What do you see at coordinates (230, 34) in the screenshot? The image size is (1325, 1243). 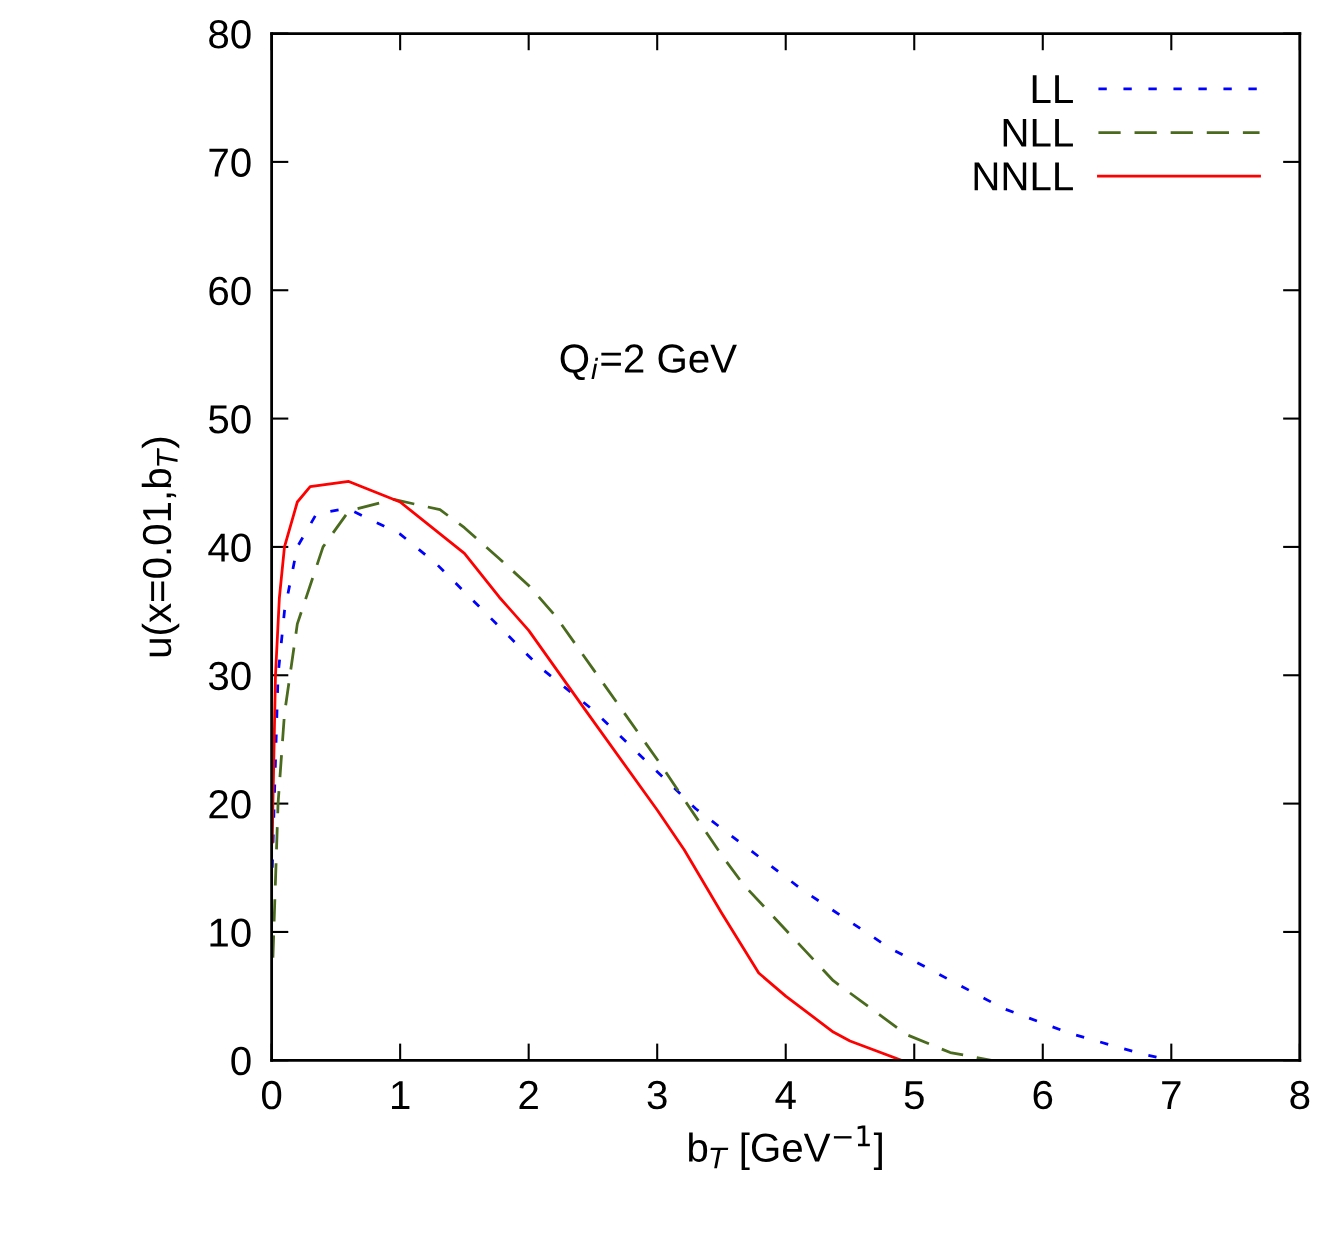 I see `y-tick-label: 80` at bounding box center [230, 34].